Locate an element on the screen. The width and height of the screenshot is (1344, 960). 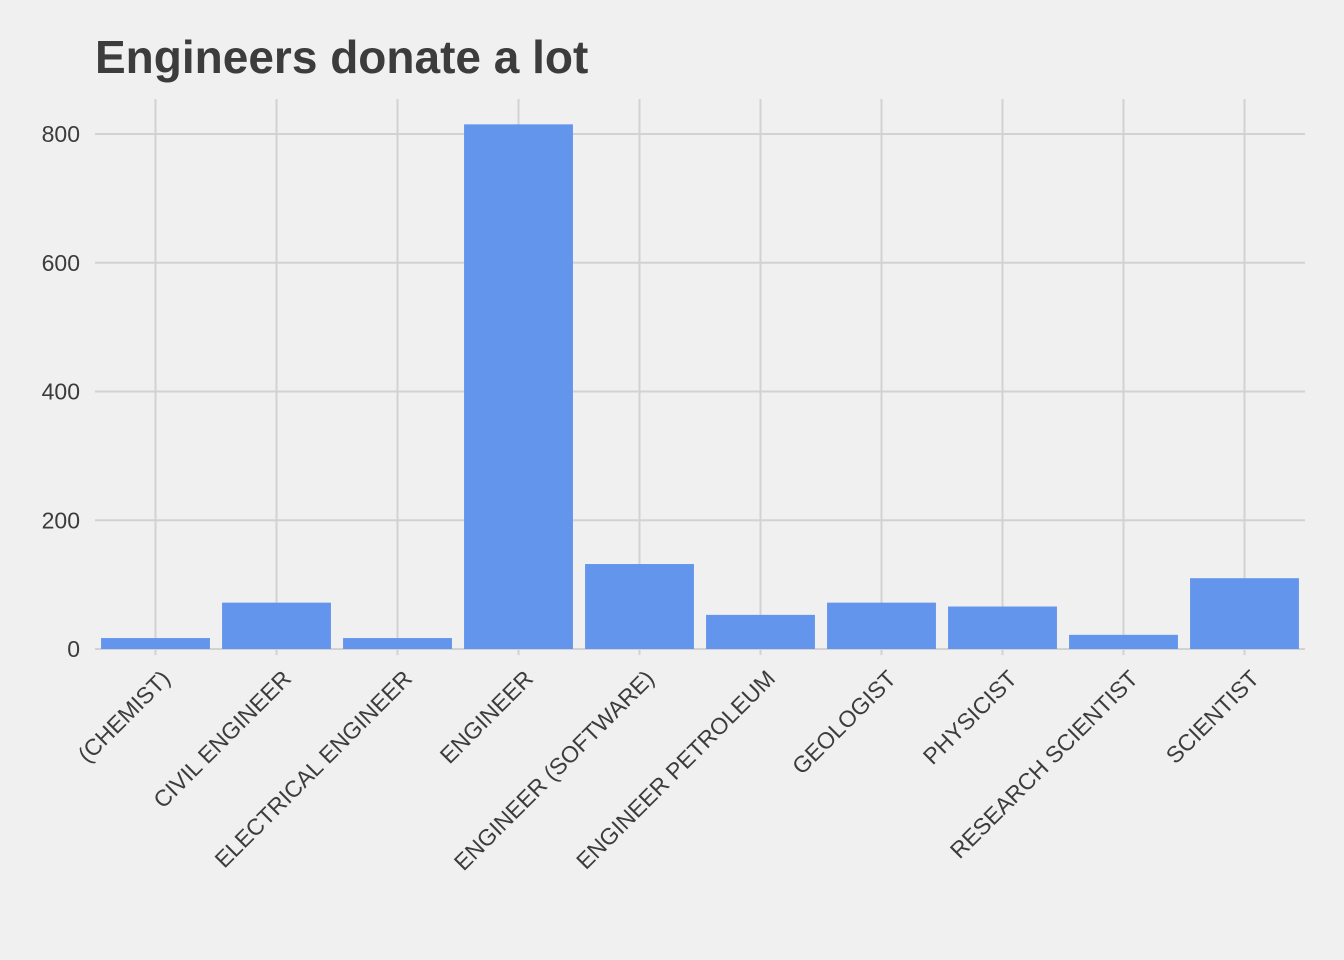
x-tick-label: (CHEMIST) is located at coordinates (124, 716).